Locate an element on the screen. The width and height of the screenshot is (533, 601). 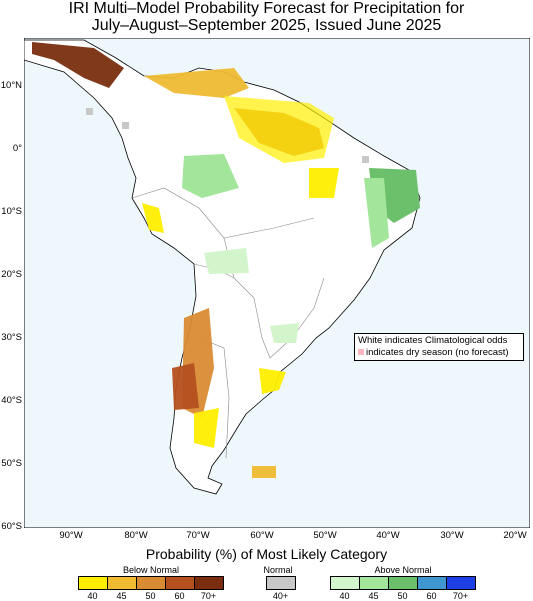
above-label: 60 is located at coordinates (431, 596).